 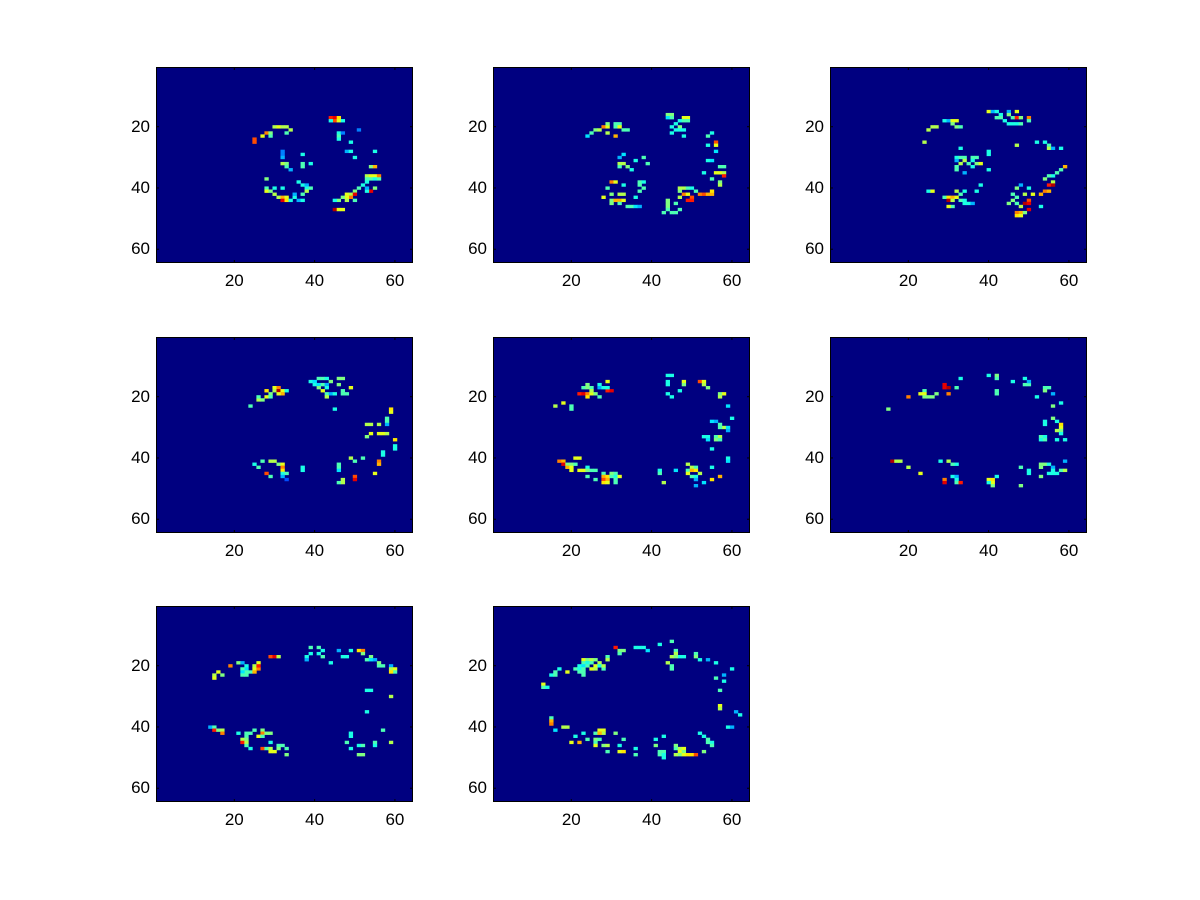 I want to click on x-tick-label: 40, so click(x=315, y=550).